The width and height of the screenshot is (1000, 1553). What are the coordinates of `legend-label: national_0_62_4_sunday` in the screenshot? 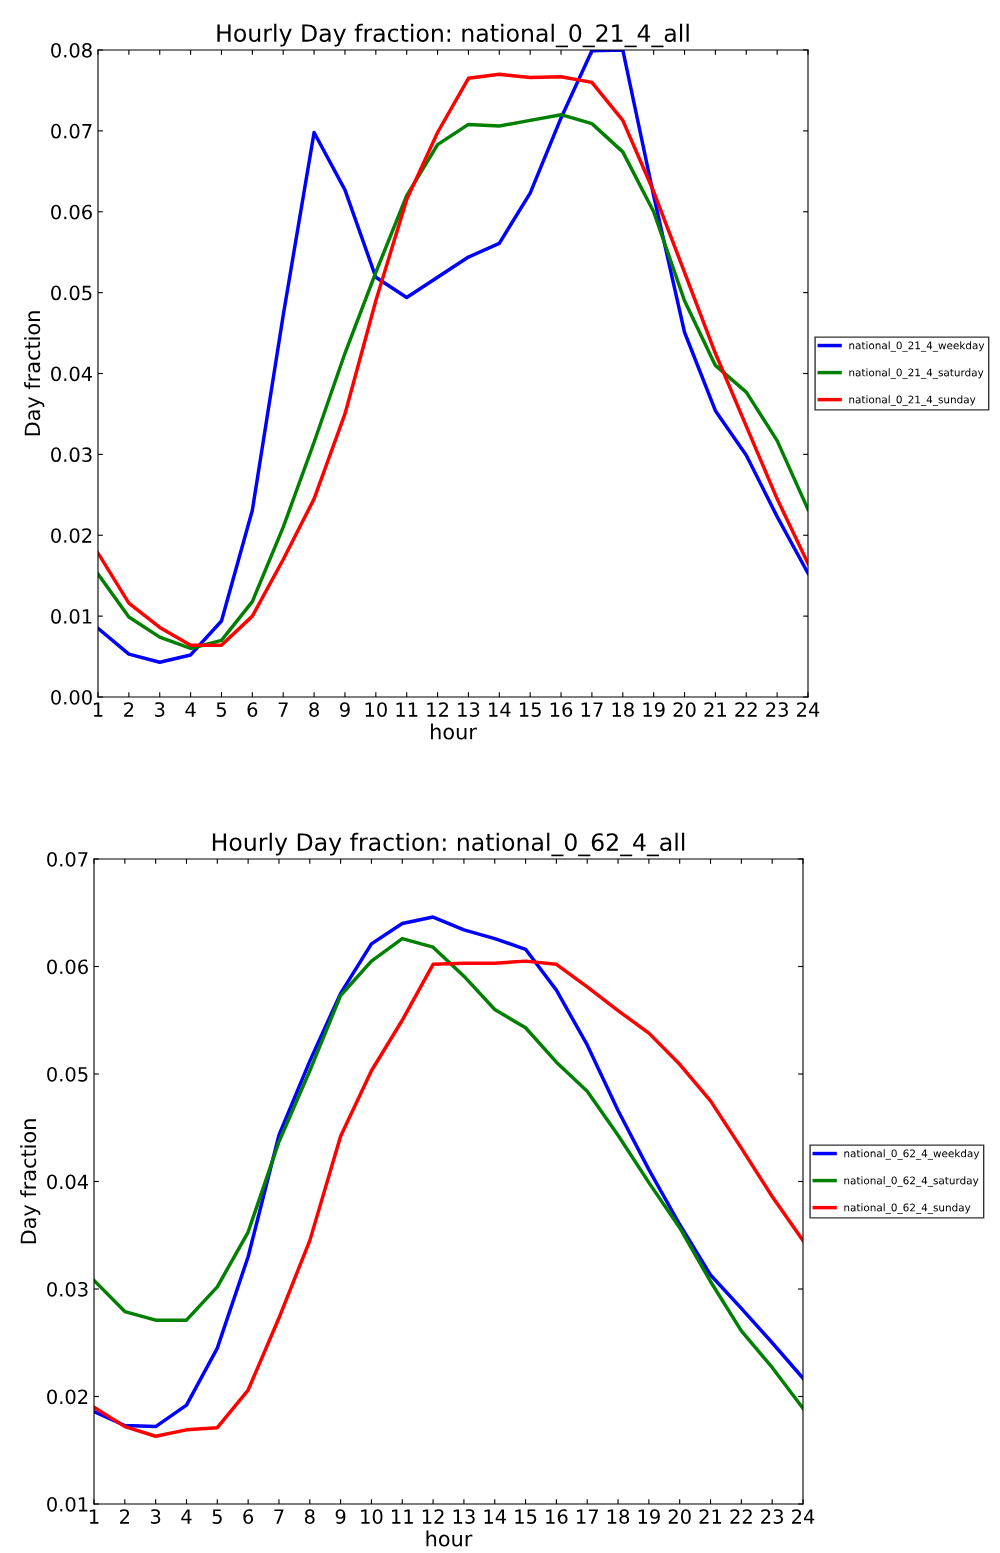 It's located at (907, 1208).